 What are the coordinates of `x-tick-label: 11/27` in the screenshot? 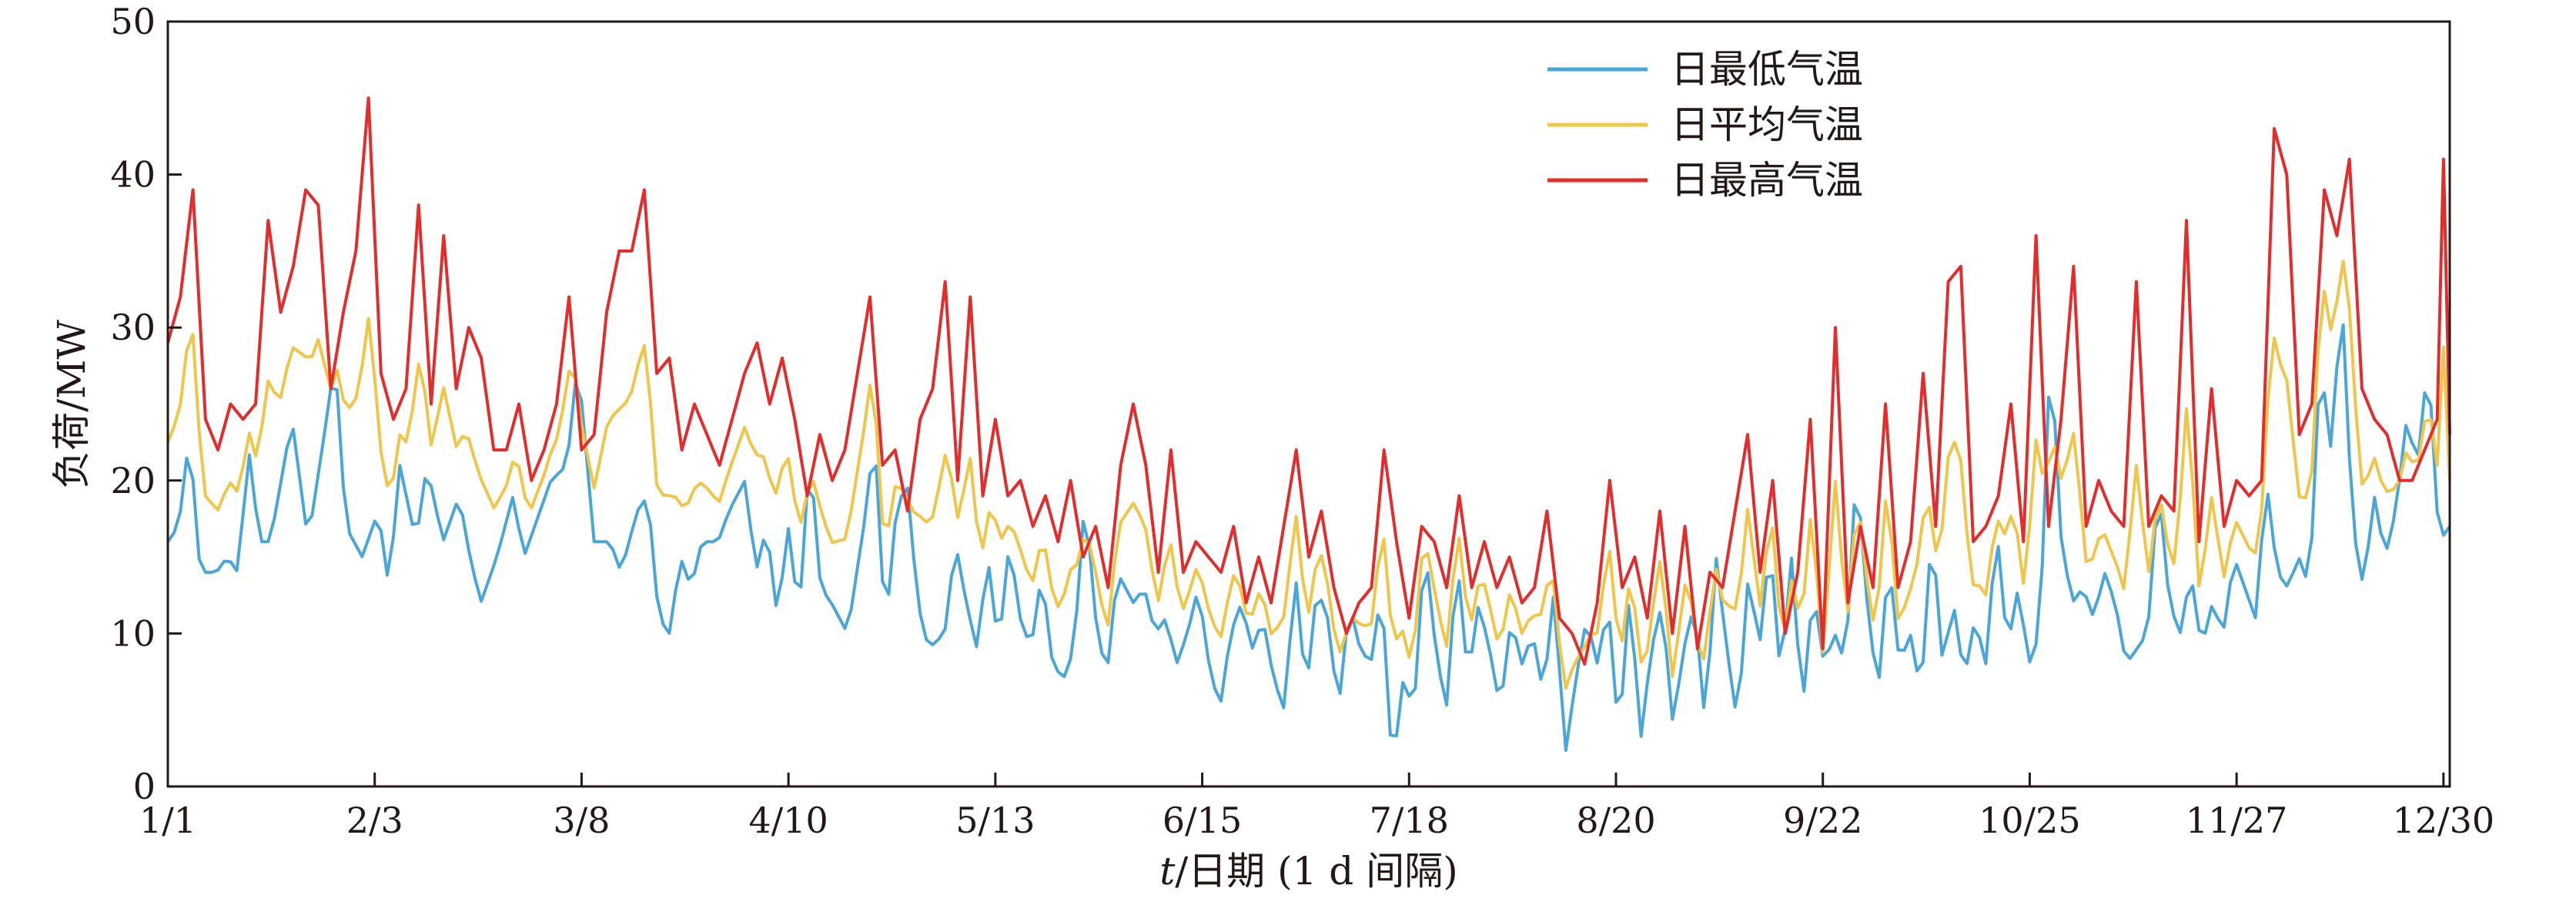 It's located at (2237, 820).